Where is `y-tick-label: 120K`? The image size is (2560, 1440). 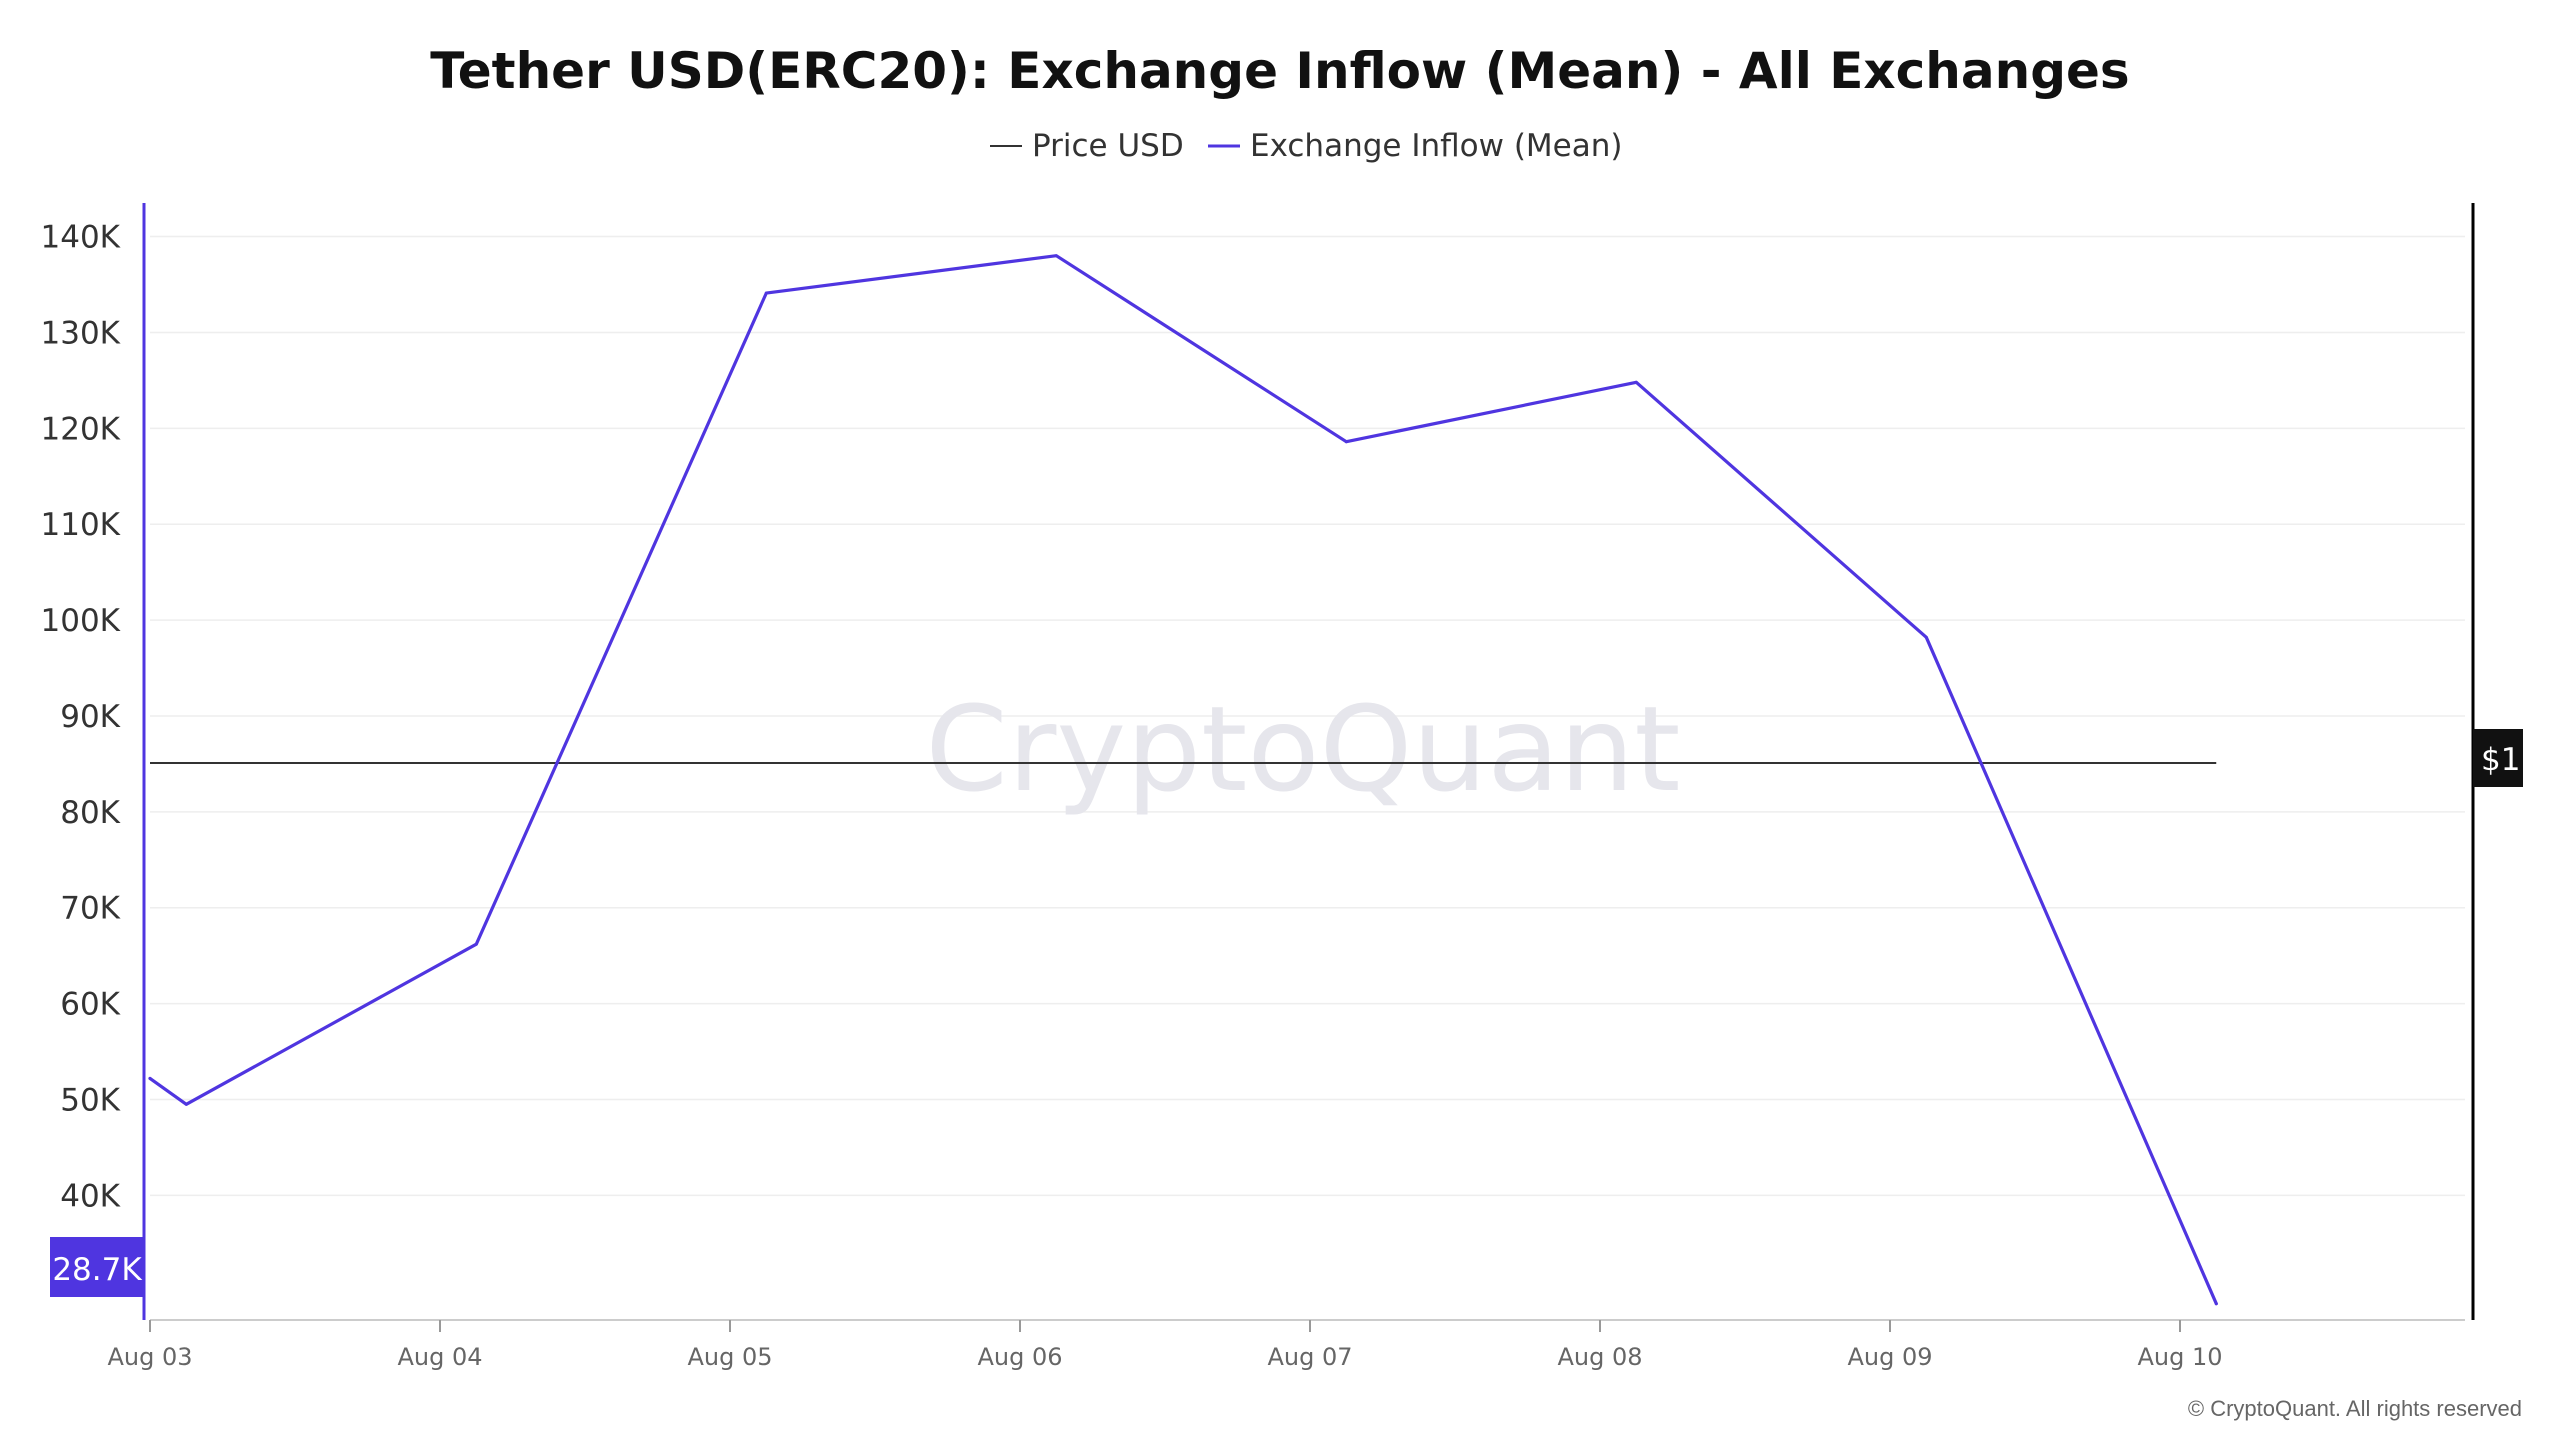 y-tick-label: 120K is located at coordinates (81, 429).